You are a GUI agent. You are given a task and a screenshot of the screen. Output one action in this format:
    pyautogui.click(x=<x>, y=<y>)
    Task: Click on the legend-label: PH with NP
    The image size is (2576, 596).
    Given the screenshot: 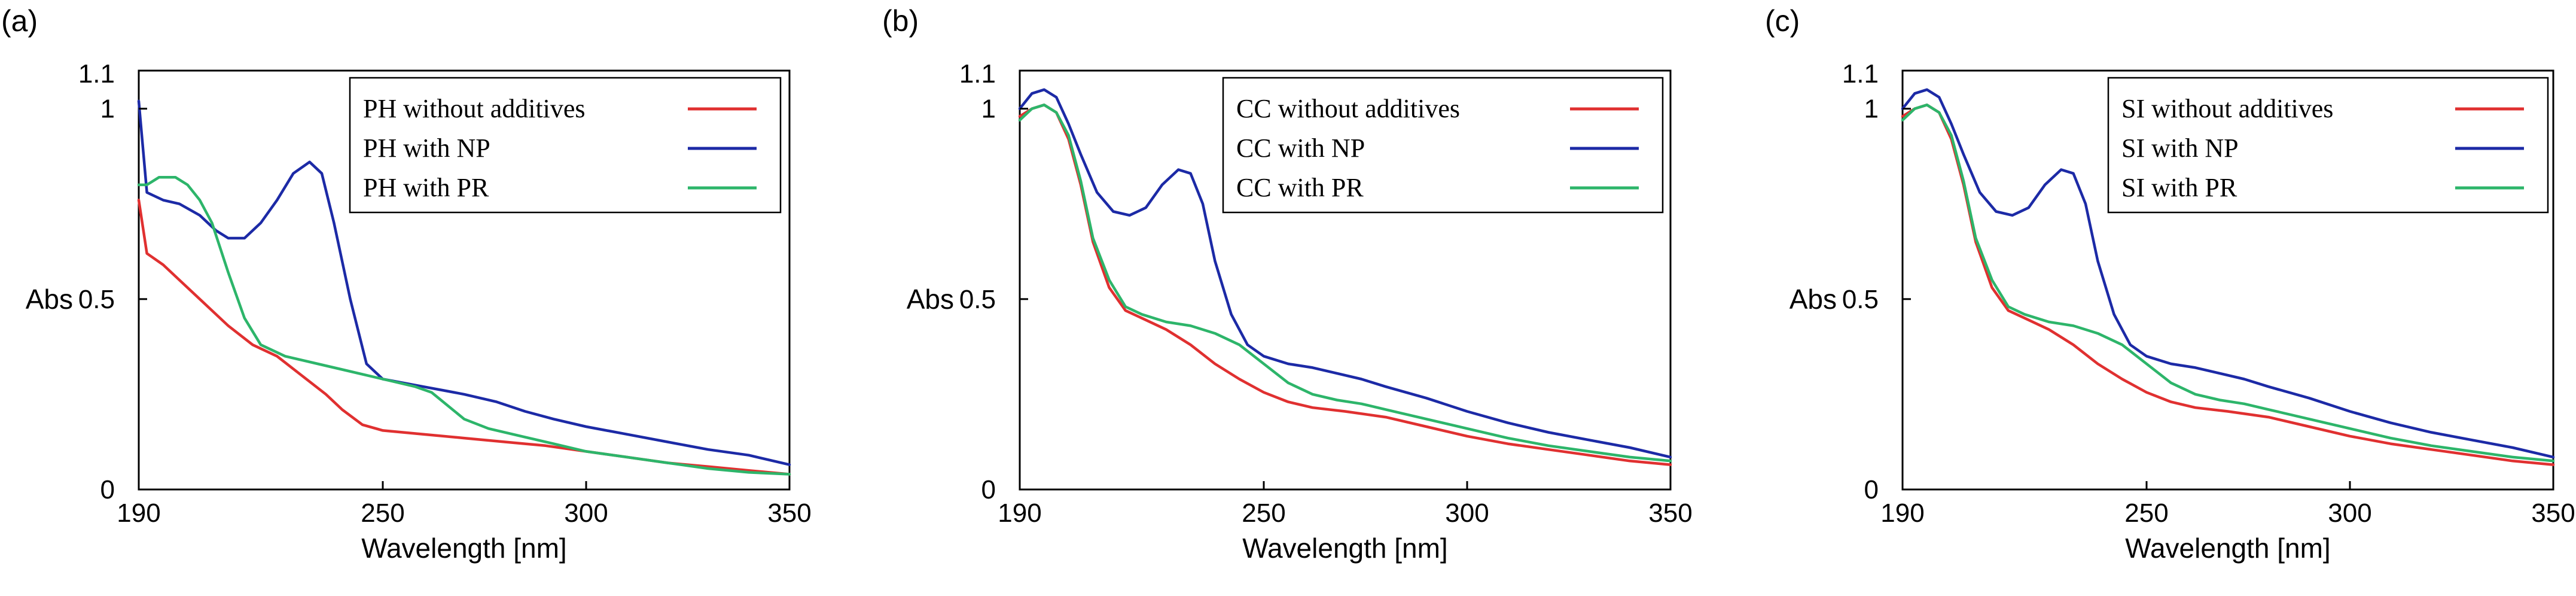 What is the action you would take?
    pyautogui.click(x=426, y=148)
    